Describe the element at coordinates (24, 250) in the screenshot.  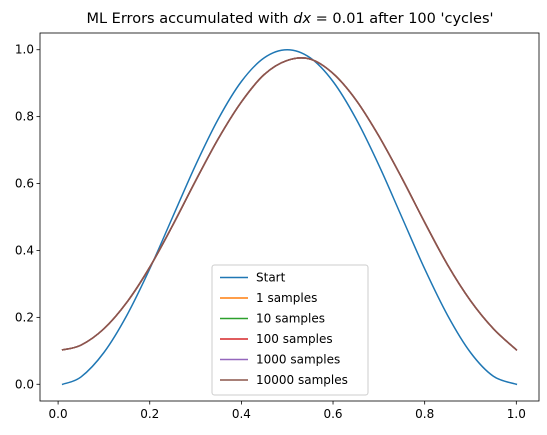
I see `y-tick-label: 0.4` at that location.